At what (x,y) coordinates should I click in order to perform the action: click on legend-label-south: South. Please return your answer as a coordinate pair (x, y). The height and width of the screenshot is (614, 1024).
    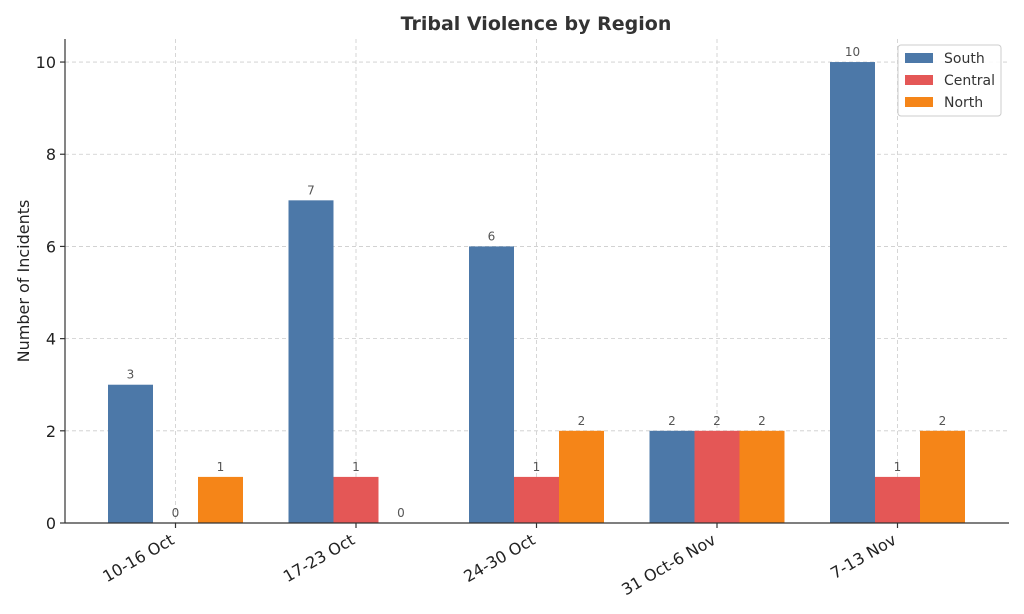
    Looking at the image, I should click on (964, 59).